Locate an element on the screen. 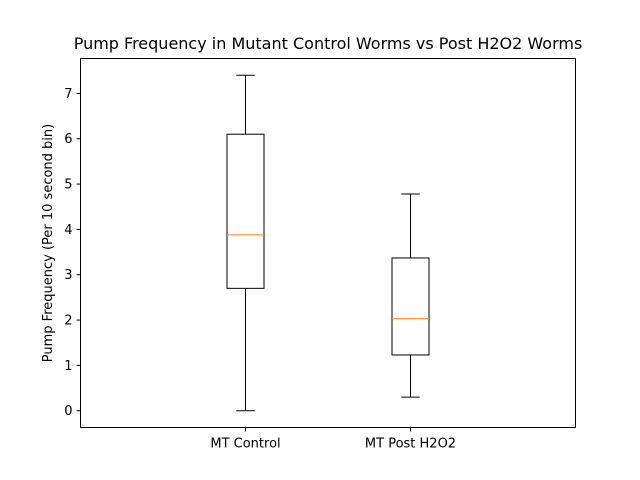 The image size is (640, 480). y-axis-ticks: 0 1 2 3 4 5 6 7 is located at coordinates (72, 253).